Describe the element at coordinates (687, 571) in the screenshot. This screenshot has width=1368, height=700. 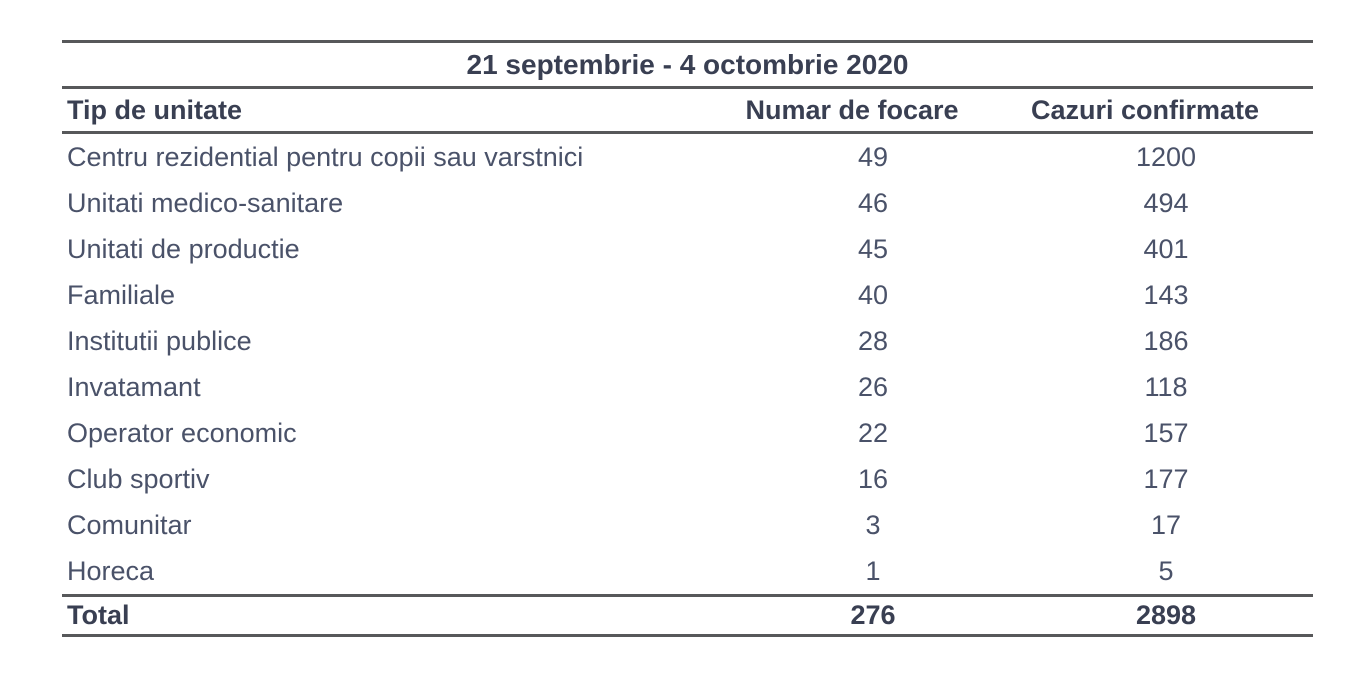
I see `table-row: Horeca 1 5` at that location.